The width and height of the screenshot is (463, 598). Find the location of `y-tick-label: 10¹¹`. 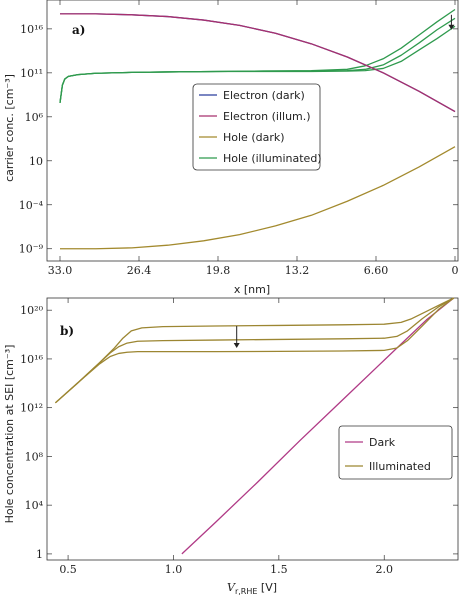

y-tick-label: 10¹¹ is located at coordinates (31, 73).